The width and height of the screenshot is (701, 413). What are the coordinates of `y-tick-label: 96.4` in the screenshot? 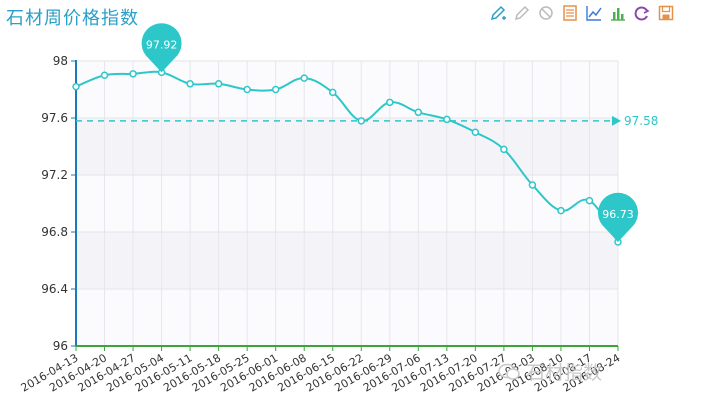 It's located at (54, 289).